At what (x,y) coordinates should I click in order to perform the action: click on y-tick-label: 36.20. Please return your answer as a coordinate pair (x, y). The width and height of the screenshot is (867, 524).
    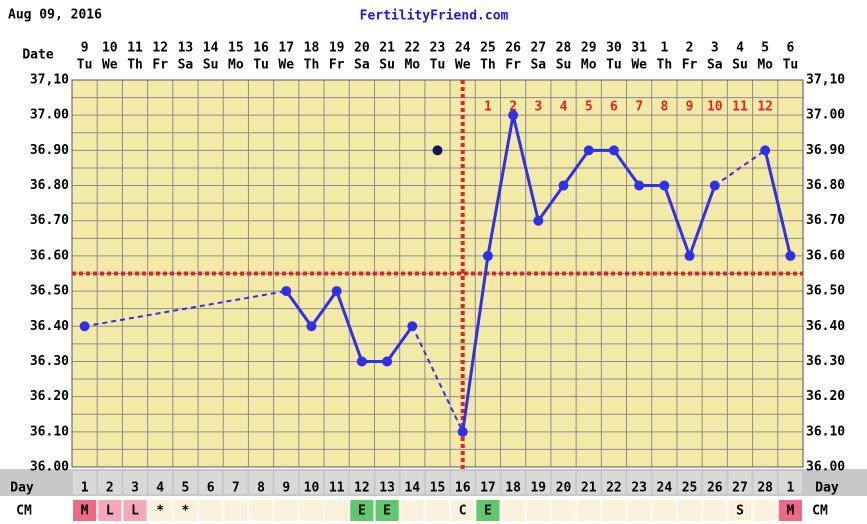
    Looking at the image, I should click on (49, 396).